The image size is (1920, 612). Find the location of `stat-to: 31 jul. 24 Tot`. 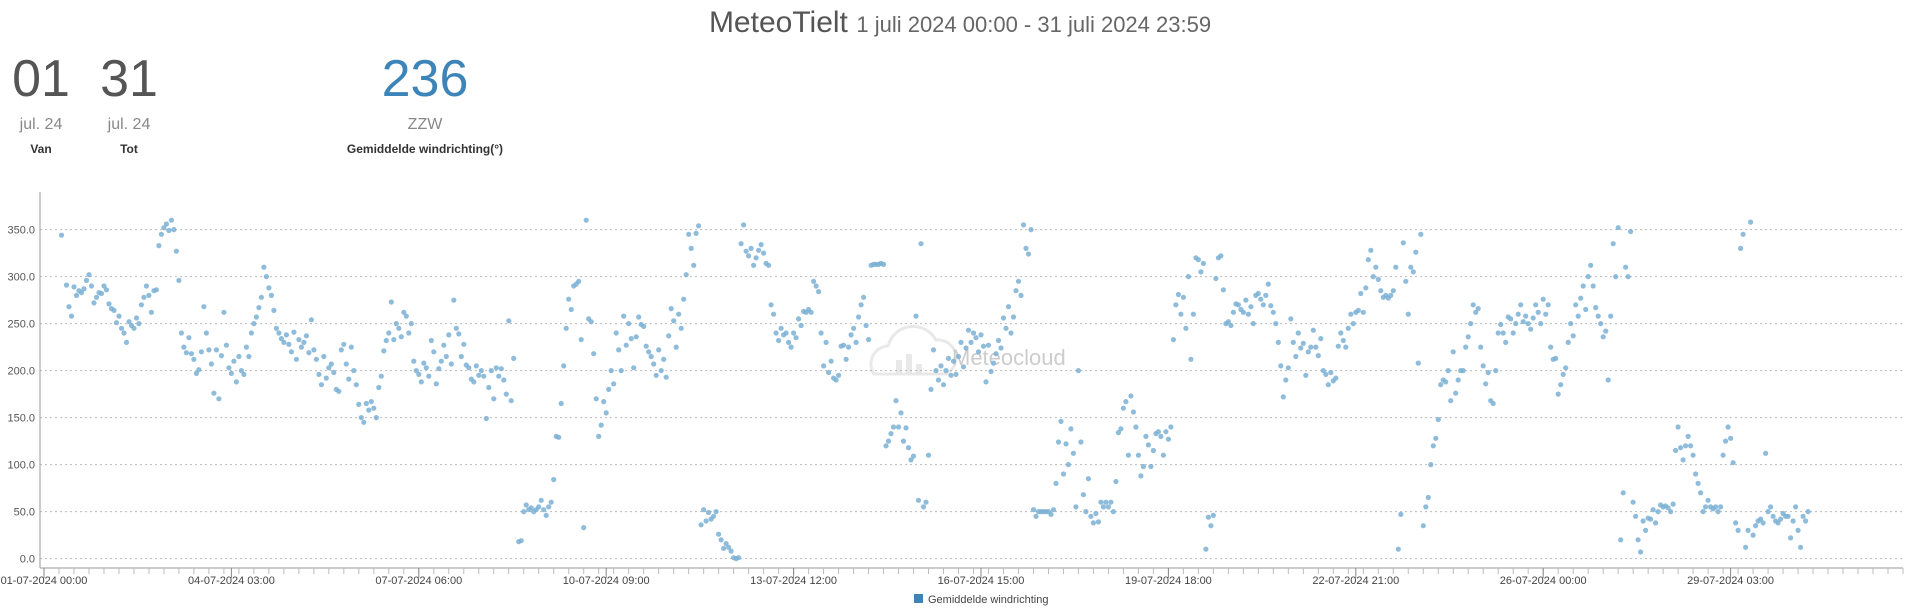

stat-to: 31 jul. 24 Tot is located at coordinates (129, 102).